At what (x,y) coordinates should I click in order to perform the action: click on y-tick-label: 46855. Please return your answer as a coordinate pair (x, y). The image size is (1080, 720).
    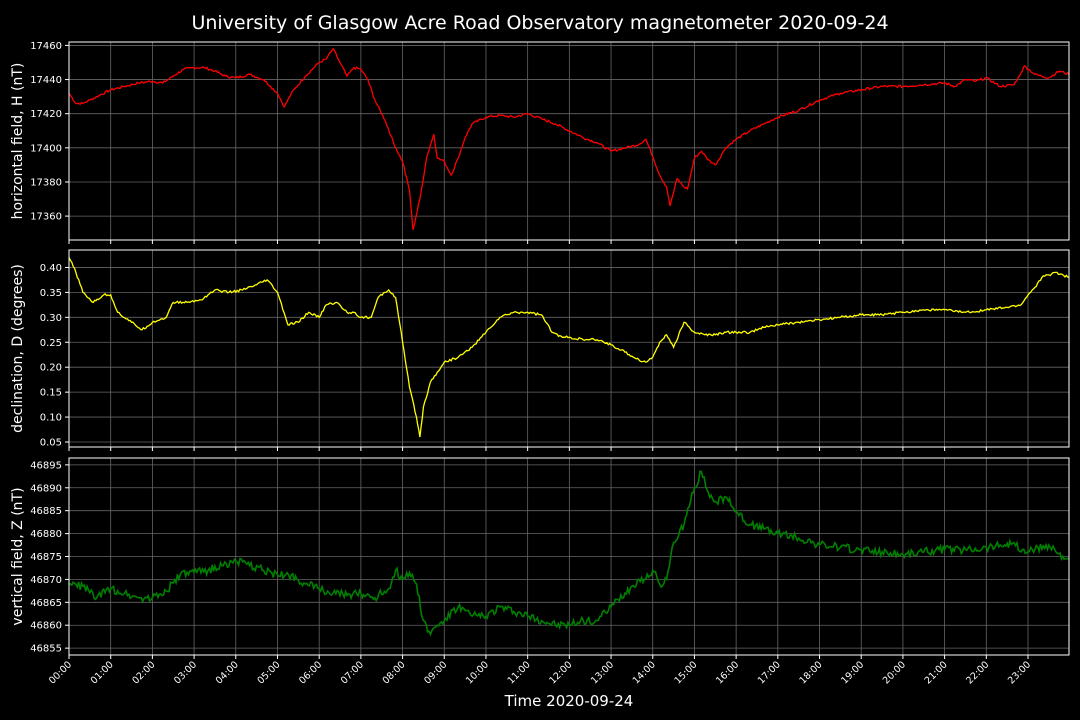
    Looking at the image, I should click on (46, 649).